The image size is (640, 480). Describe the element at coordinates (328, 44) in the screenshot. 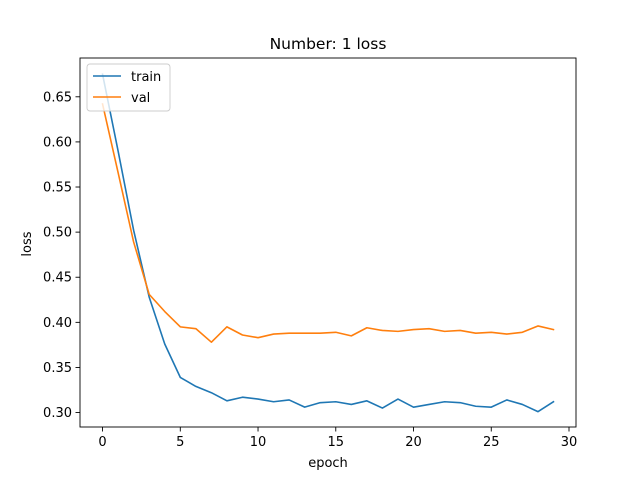

I see `chart-title: Number: 1 loss` at that location.